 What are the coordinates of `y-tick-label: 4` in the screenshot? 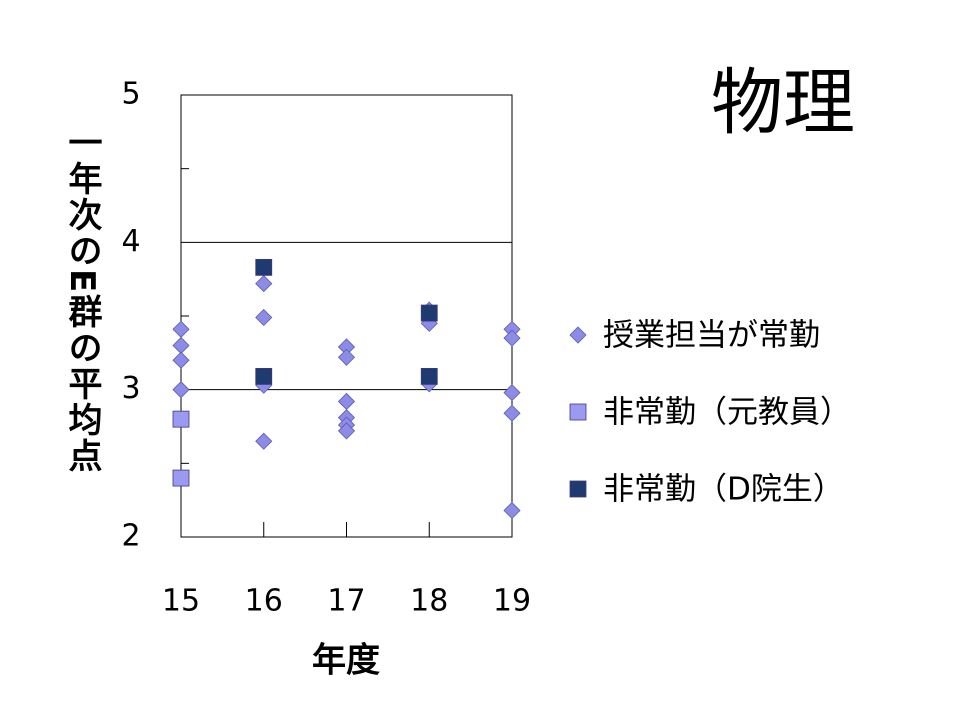 It's located at (130, 241).